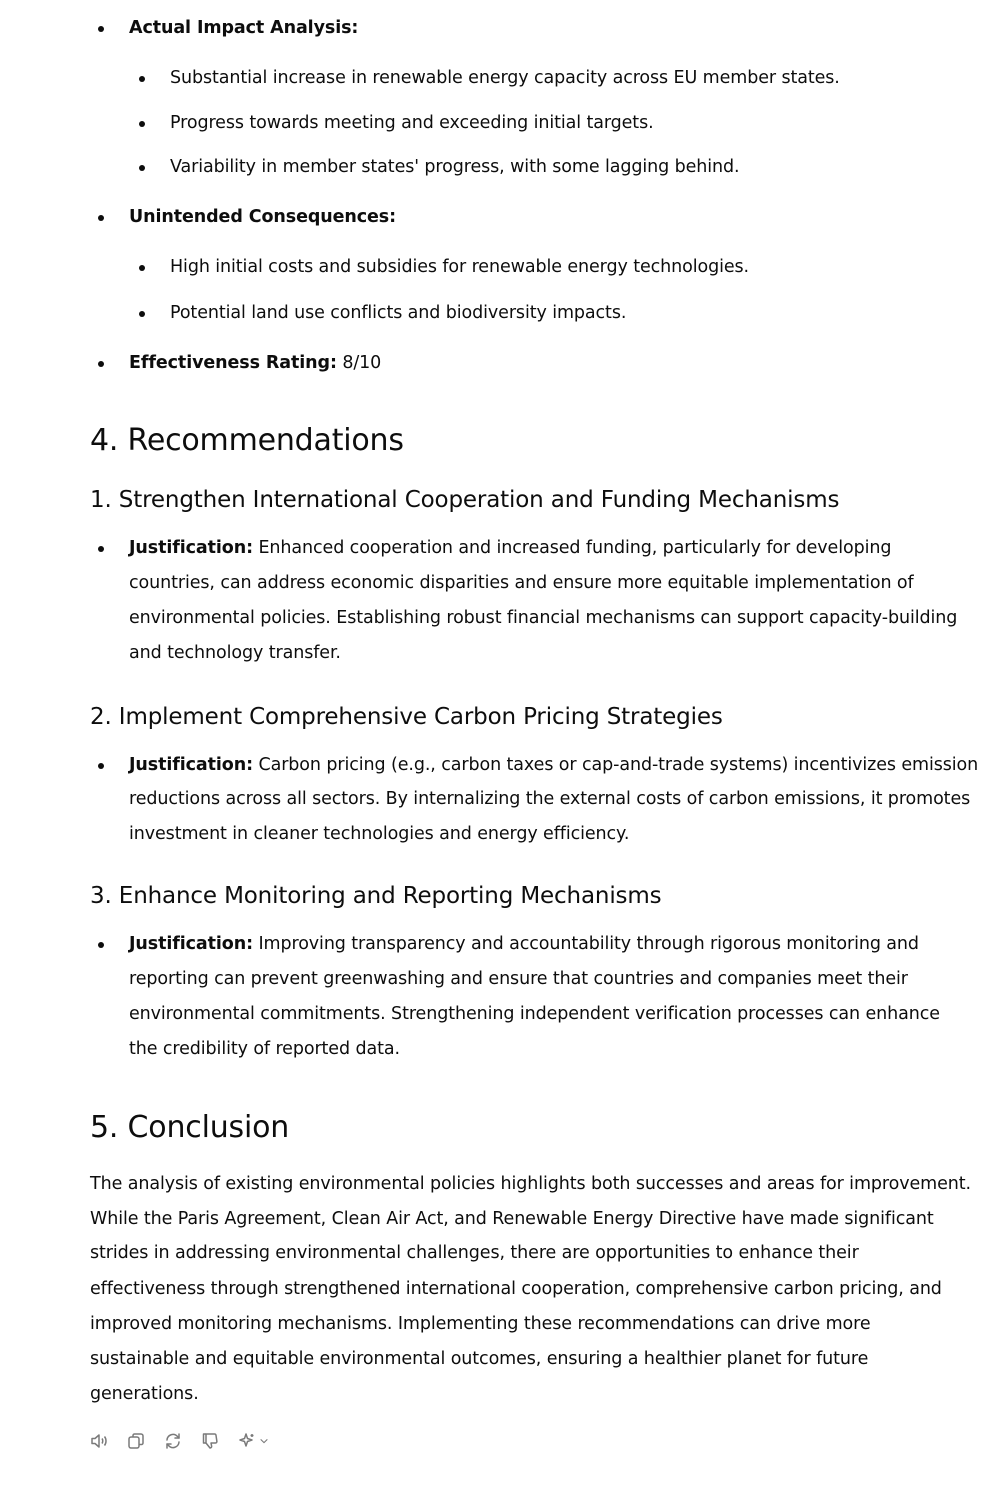 The height and width of the screenshot is (1500, 1000). Describe the element at coordinates (244, 28) in the screenshot. I see `actual-impact-label: Actual Impact Analysis:` at that location.